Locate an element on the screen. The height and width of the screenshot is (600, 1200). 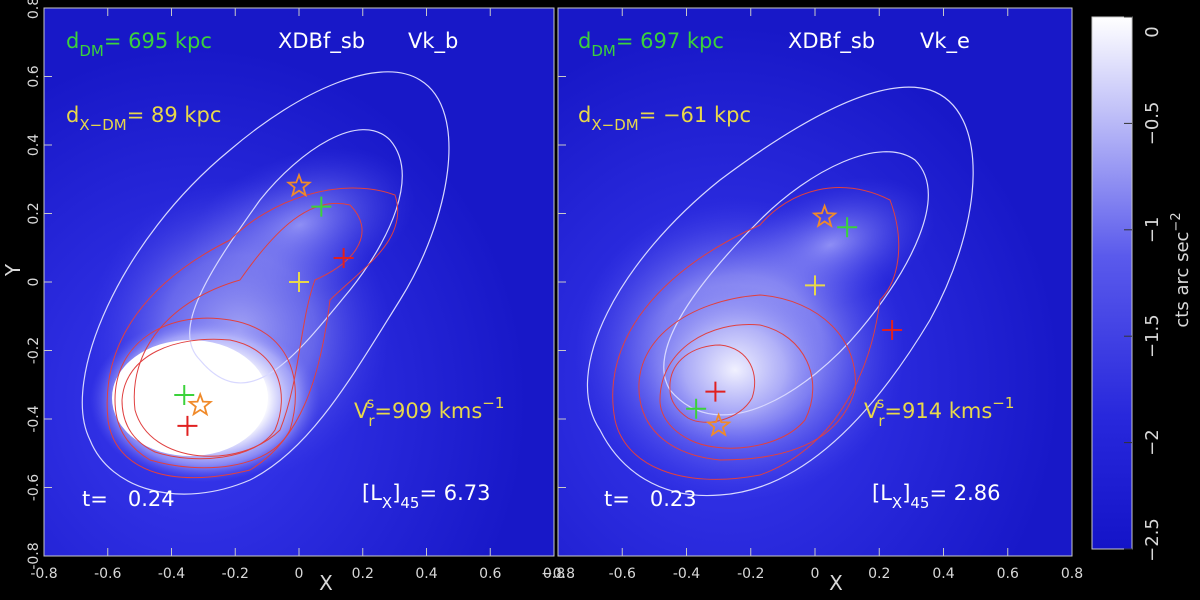
colorbar-tick-label: 0 is located at coordinates (1152, 31).